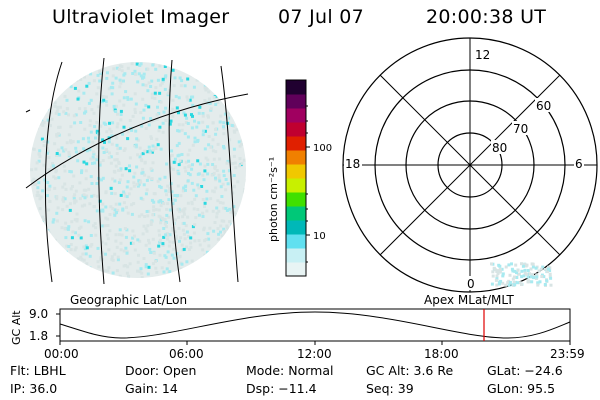  Describe the element at coordinates (521, 128) in the screenshot. I see `label-backing` at that location.